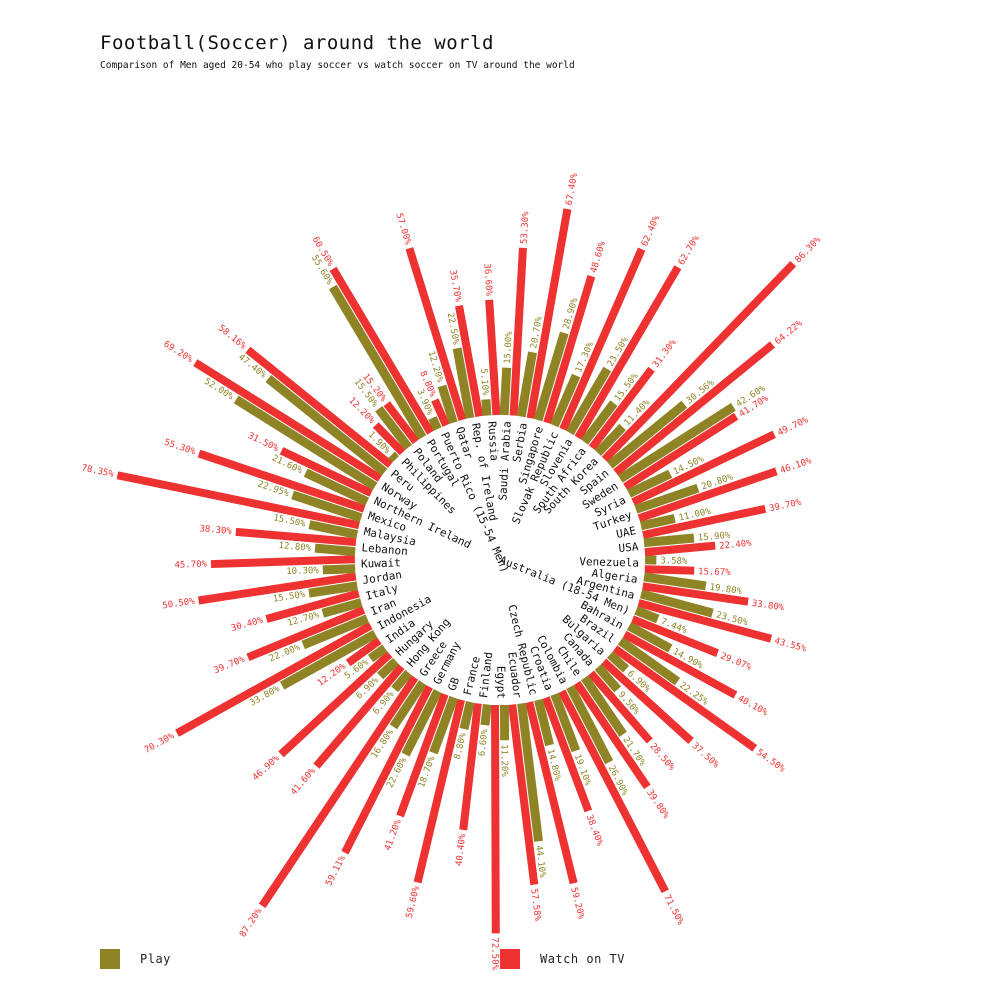  I want to click on watch-value-label: 64.22%, so click(789, 332).